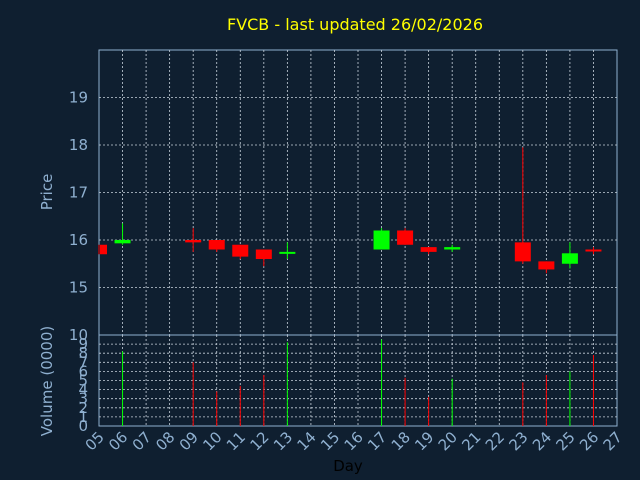 The height and width of the screenshot is (480, 640). What do you see at coordinates (355, 24) in the screenshot?
I see `chart-title: FVCB - last updated 26/02/2026` at bounding box center [355, 24].